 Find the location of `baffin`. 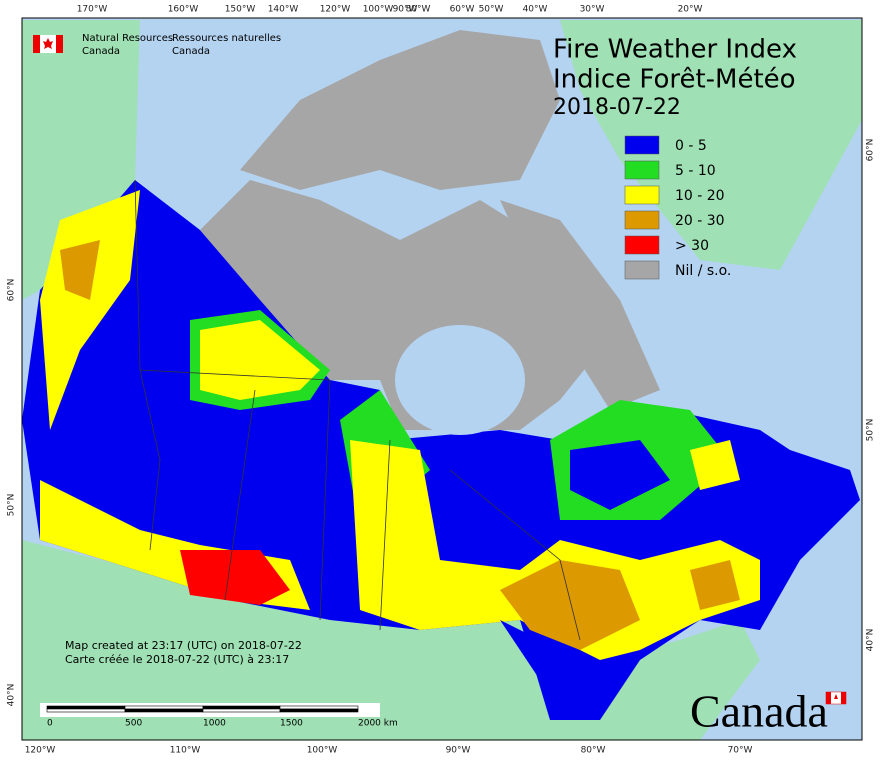

baffin is located at coordinates (580, 305).